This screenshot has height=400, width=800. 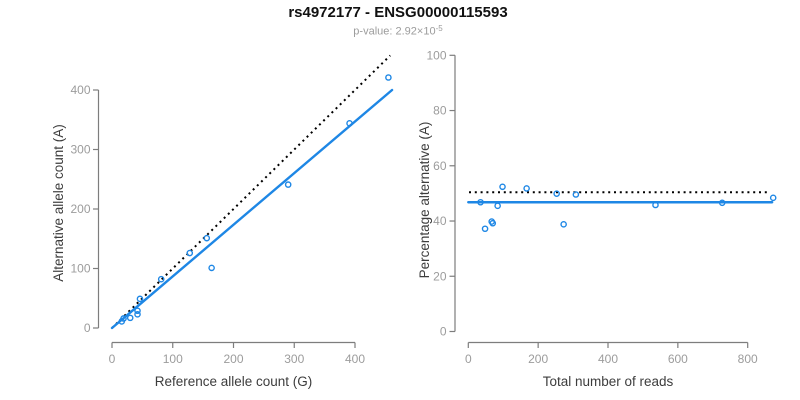 What do you see at coordinates (440, 166) in the screenshot?
I see `y-axis-tick-label: 60` at bounding box center [440, 166].